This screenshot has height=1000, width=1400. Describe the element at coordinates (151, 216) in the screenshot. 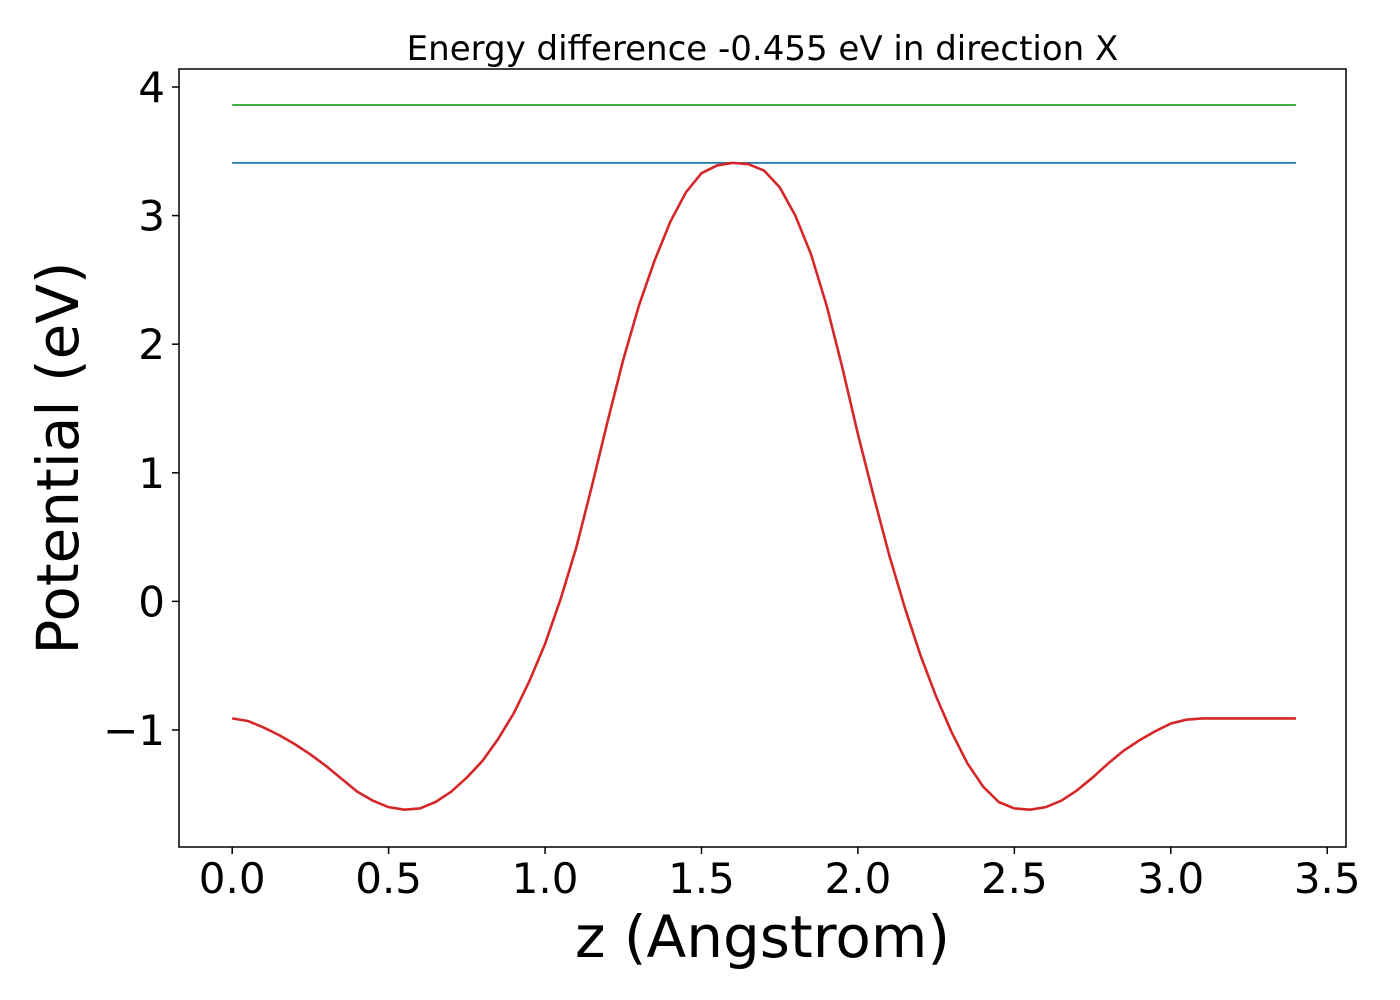

I see `y-tick-label: 3` at that location.